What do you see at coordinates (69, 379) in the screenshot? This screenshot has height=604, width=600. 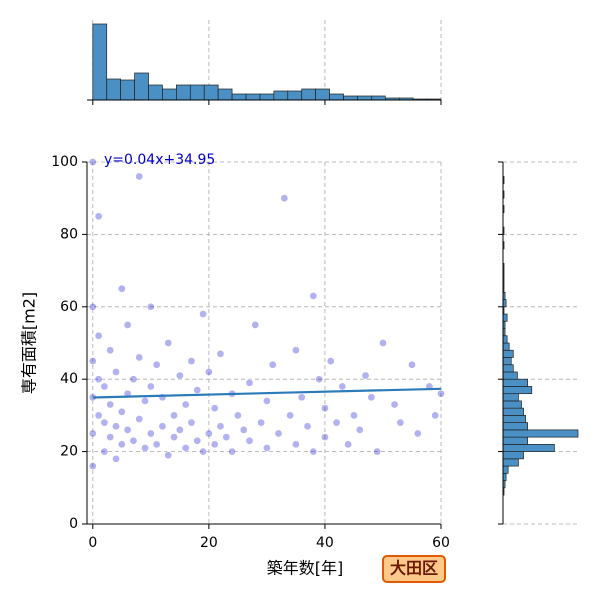 I see `y-tick-label: 40` at bounding box center [69, 379].